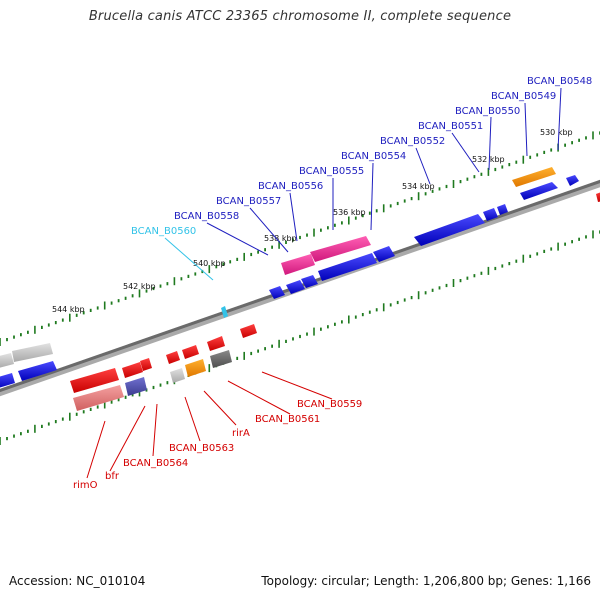 The height and width of the screenshot is (600, 600). What do you see at coordinates (418, 186) in the screenshot?
I see `scale-label: 534 kbp` at bounding box center [418, 186].